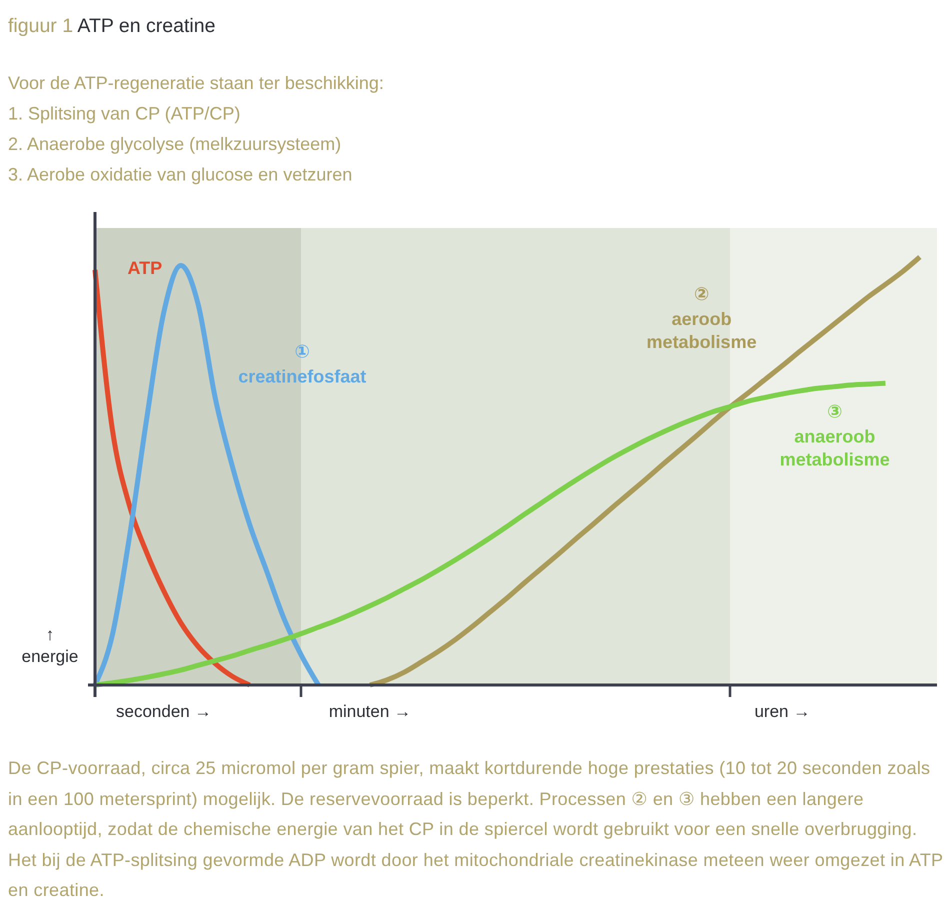  I want to click on x-tick-label: uren →, so click(782, 711).